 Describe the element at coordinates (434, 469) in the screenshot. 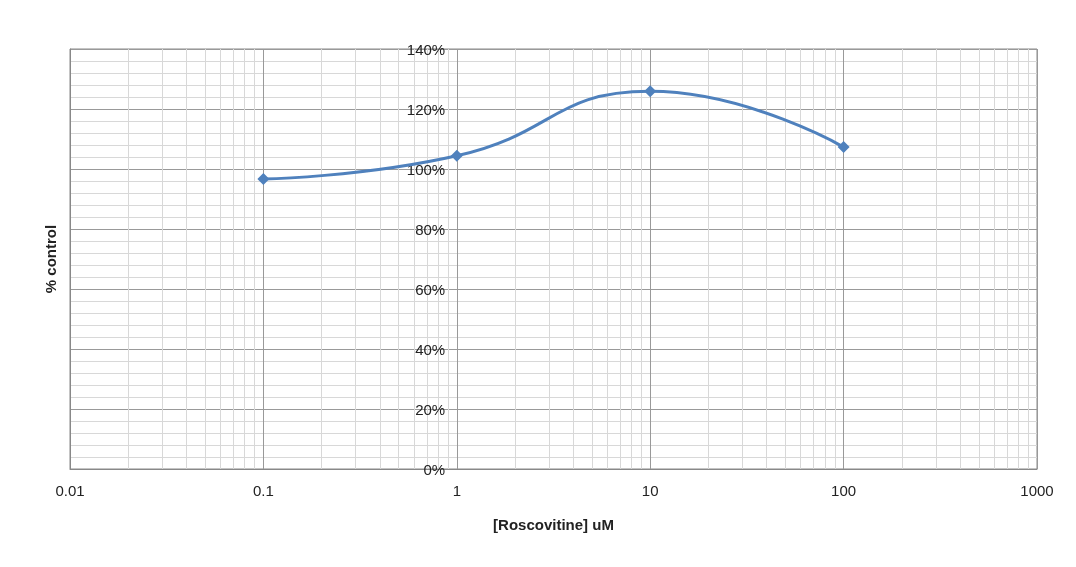

I see `y-tick-label: 0%` at that location.